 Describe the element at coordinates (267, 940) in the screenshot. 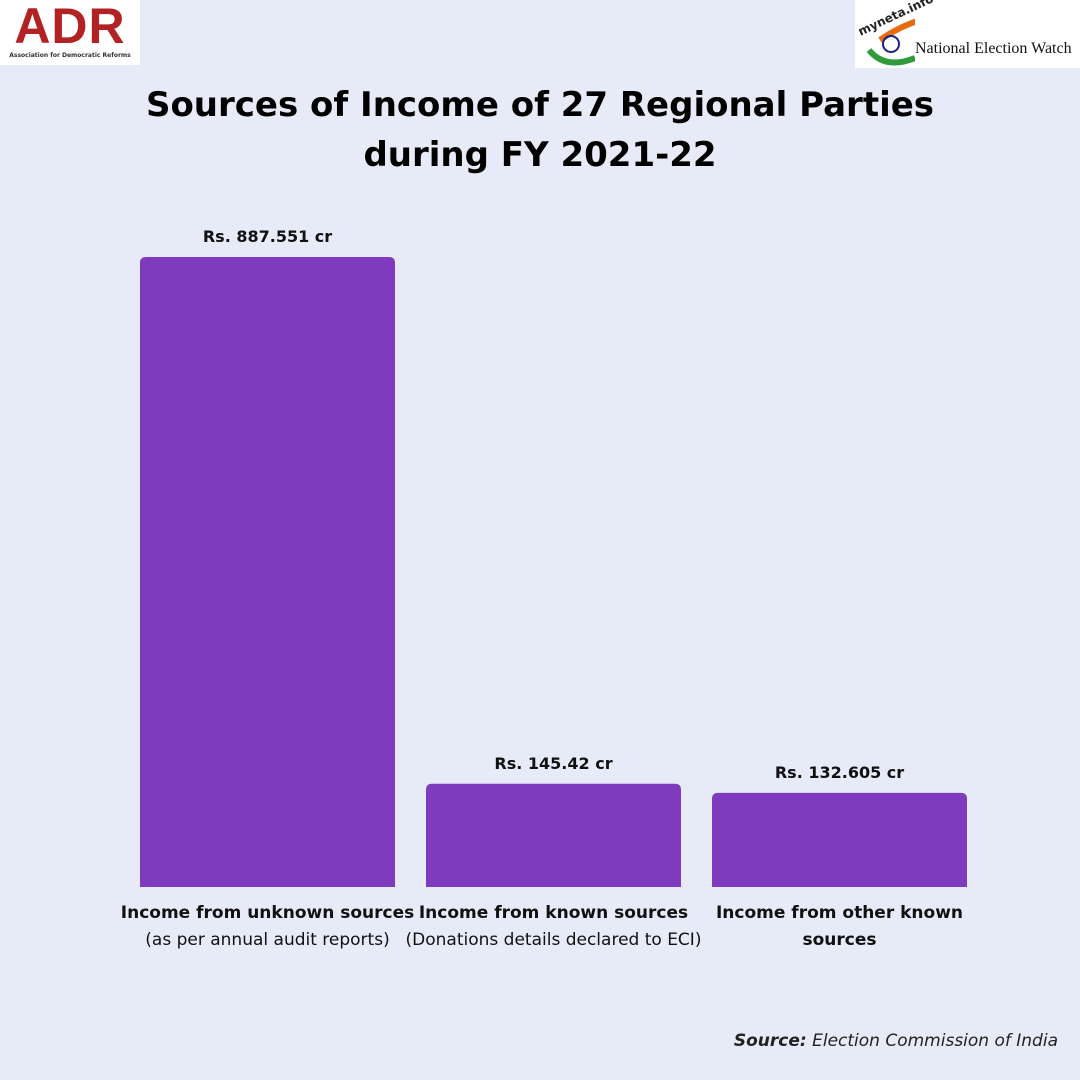

I see `category-note: (as per annual audit reports)` at that location.